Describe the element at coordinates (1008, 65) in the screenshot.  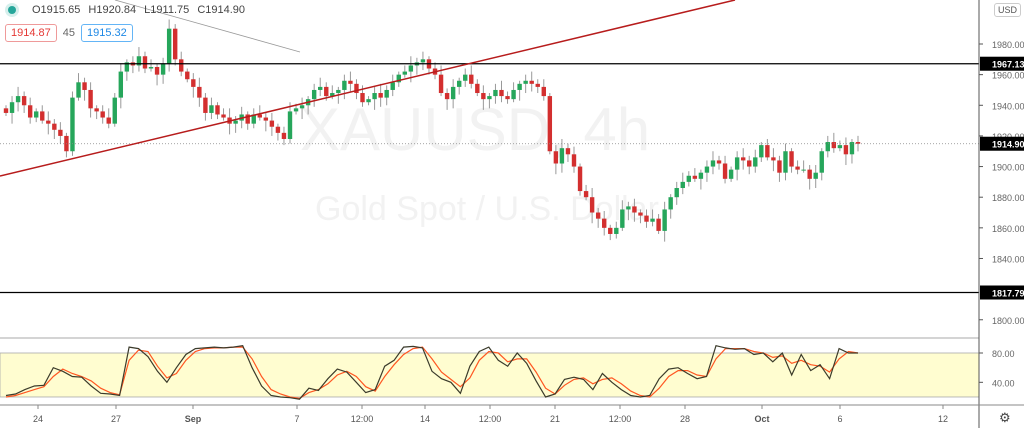
I see `svg-text: 1967.13` at that location.